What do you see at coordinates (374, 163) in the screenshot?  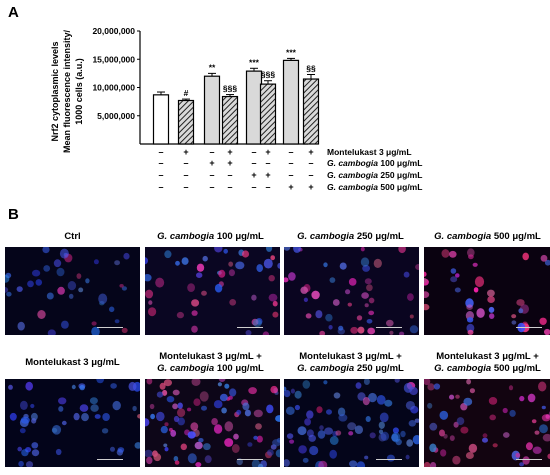 I see `condition-label: G. cambogia 100 μg/mL` at bounding box center [374, 163].